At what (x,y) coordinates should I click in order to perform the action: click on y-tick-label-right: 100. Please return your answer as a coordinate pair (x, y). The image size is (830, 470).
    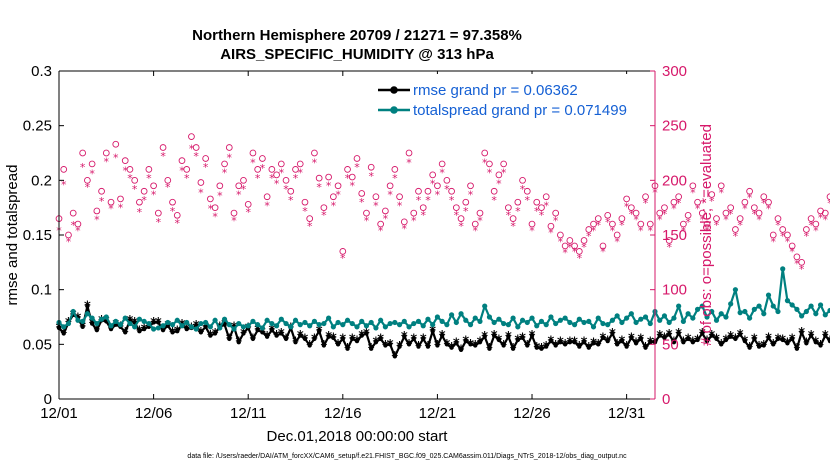
    Looking at the image, I should click on (674, 290).